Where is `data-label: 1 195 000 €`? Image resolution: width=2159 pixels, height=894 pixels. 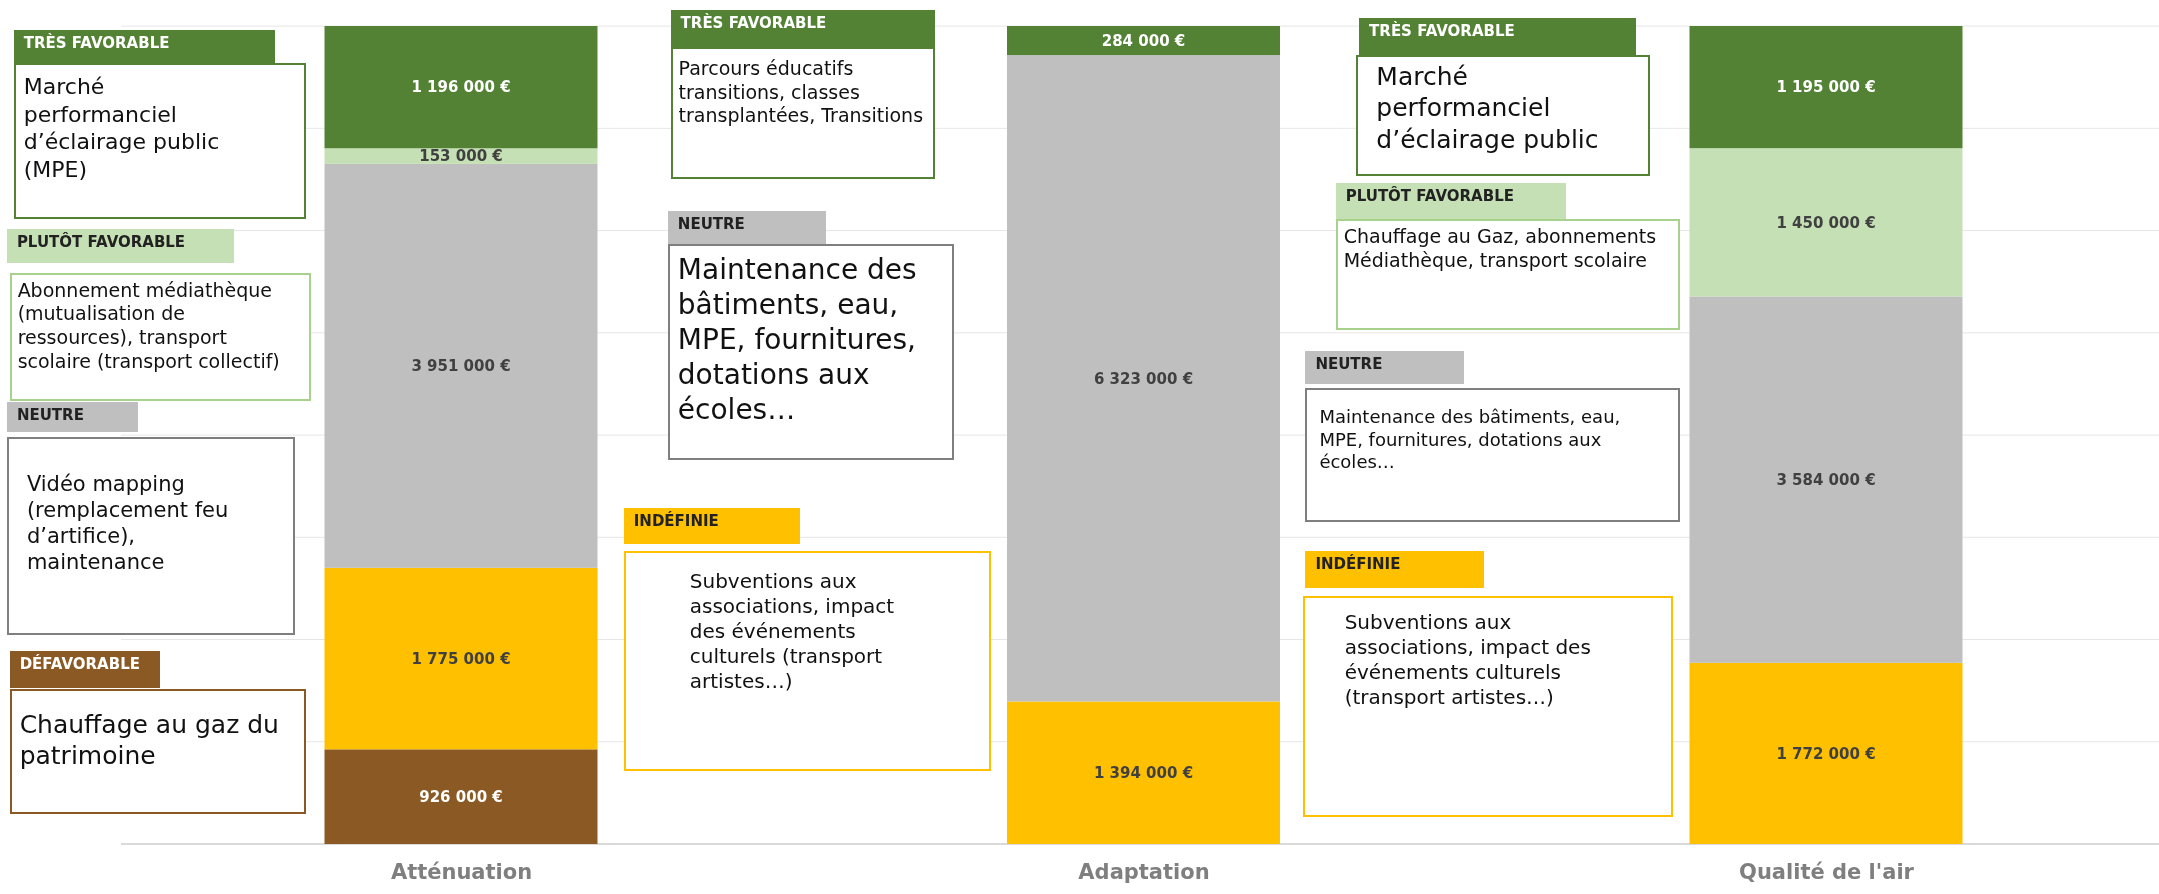 data-label: 1 195 000 € is located at coordinates (1826, 87).